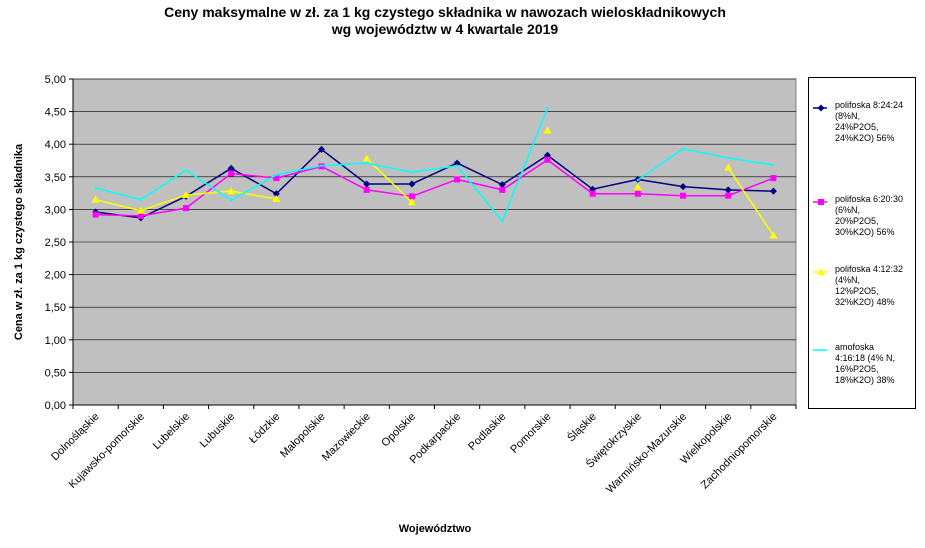 This screenshot has height=548, width=925. What do you see at coordinates (435, 529) in the screenshot?
I see `x-axis-label: Województwo` at bounding box center [435, 529].